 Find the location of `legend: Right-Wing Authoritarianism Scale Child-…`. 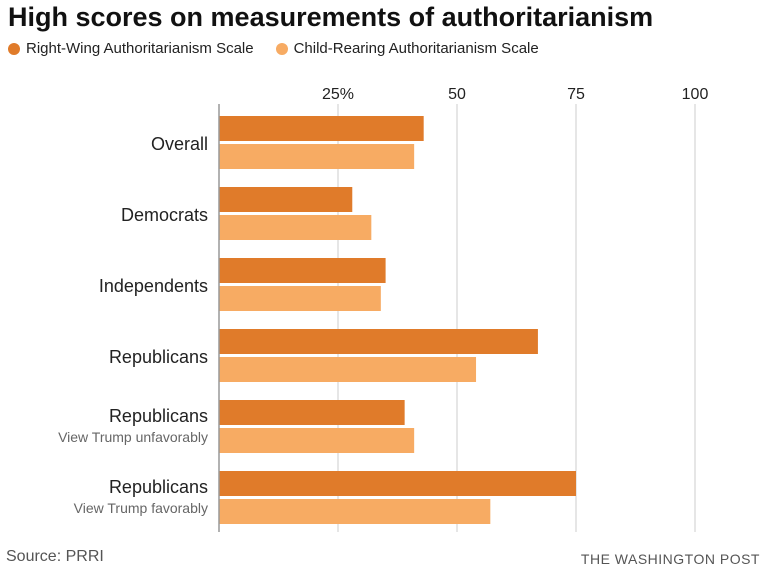

legend: Right-Wing Authoritarianism Scale Child-… is located at coordinates (284, 48).